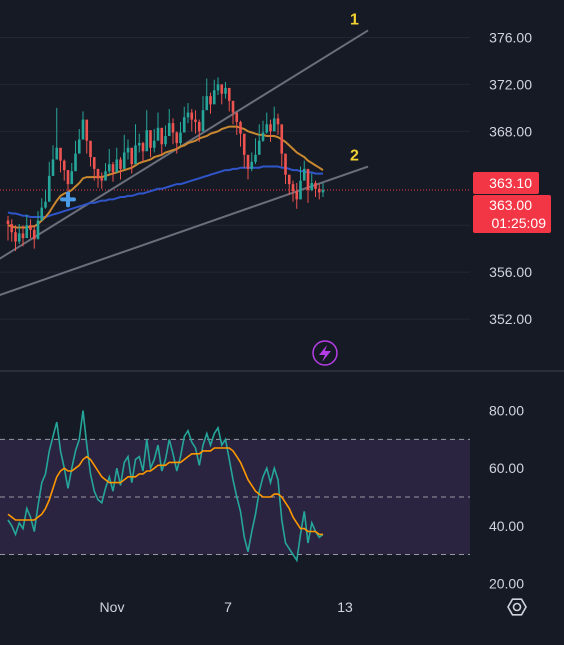  What do you see at coordinates (510, 183) in the screenshot?
I see `price-badge-label: 363.10` at bounding box center [510, 183].